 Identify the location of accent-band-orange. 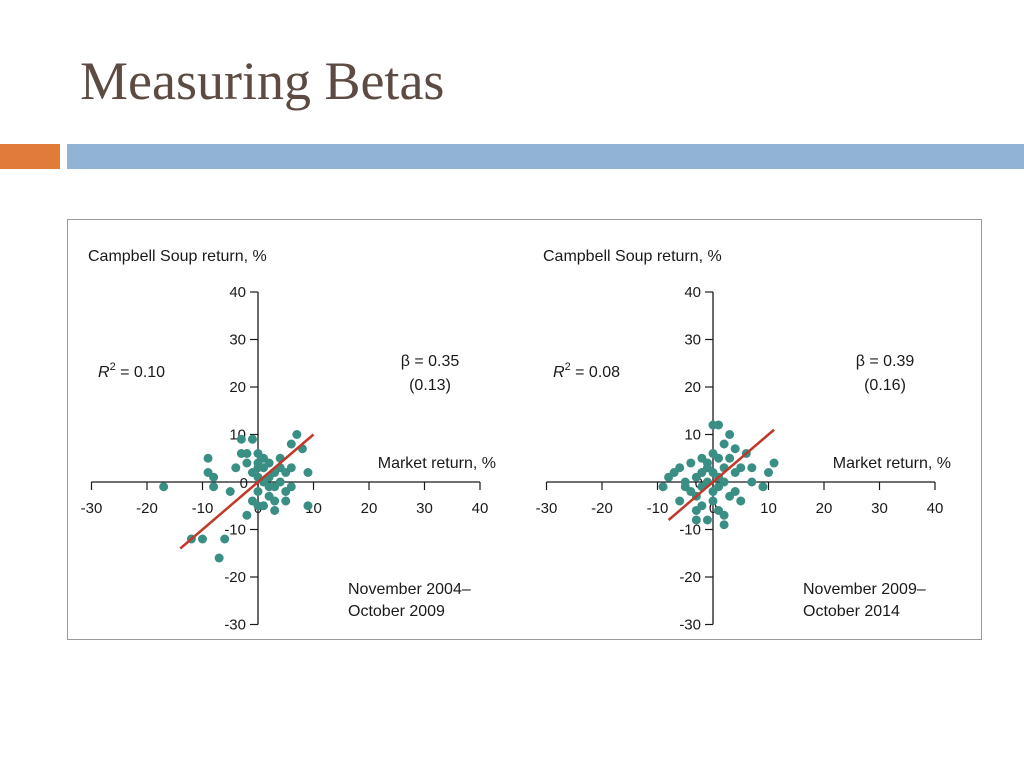
(30, 156).